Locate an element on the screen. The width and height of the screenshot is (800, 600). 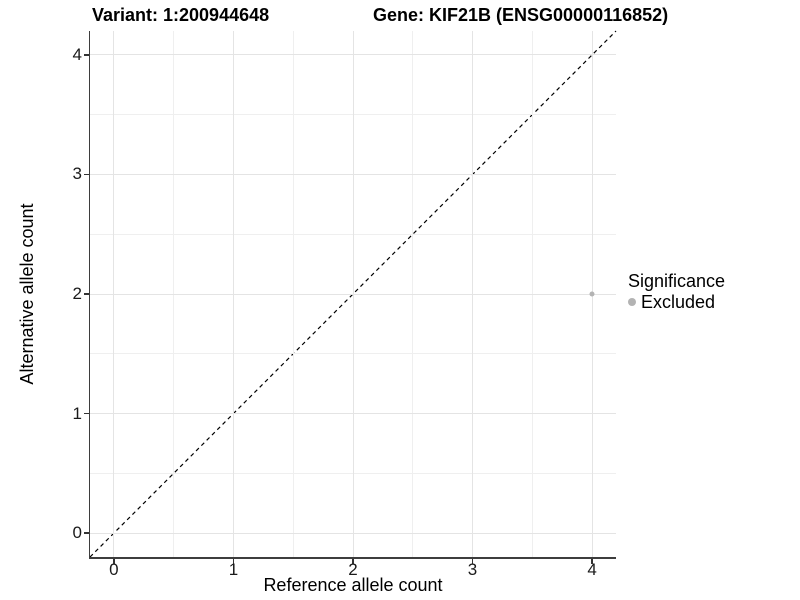
x-tick-label: 3 is located at coordinates (472, 569).